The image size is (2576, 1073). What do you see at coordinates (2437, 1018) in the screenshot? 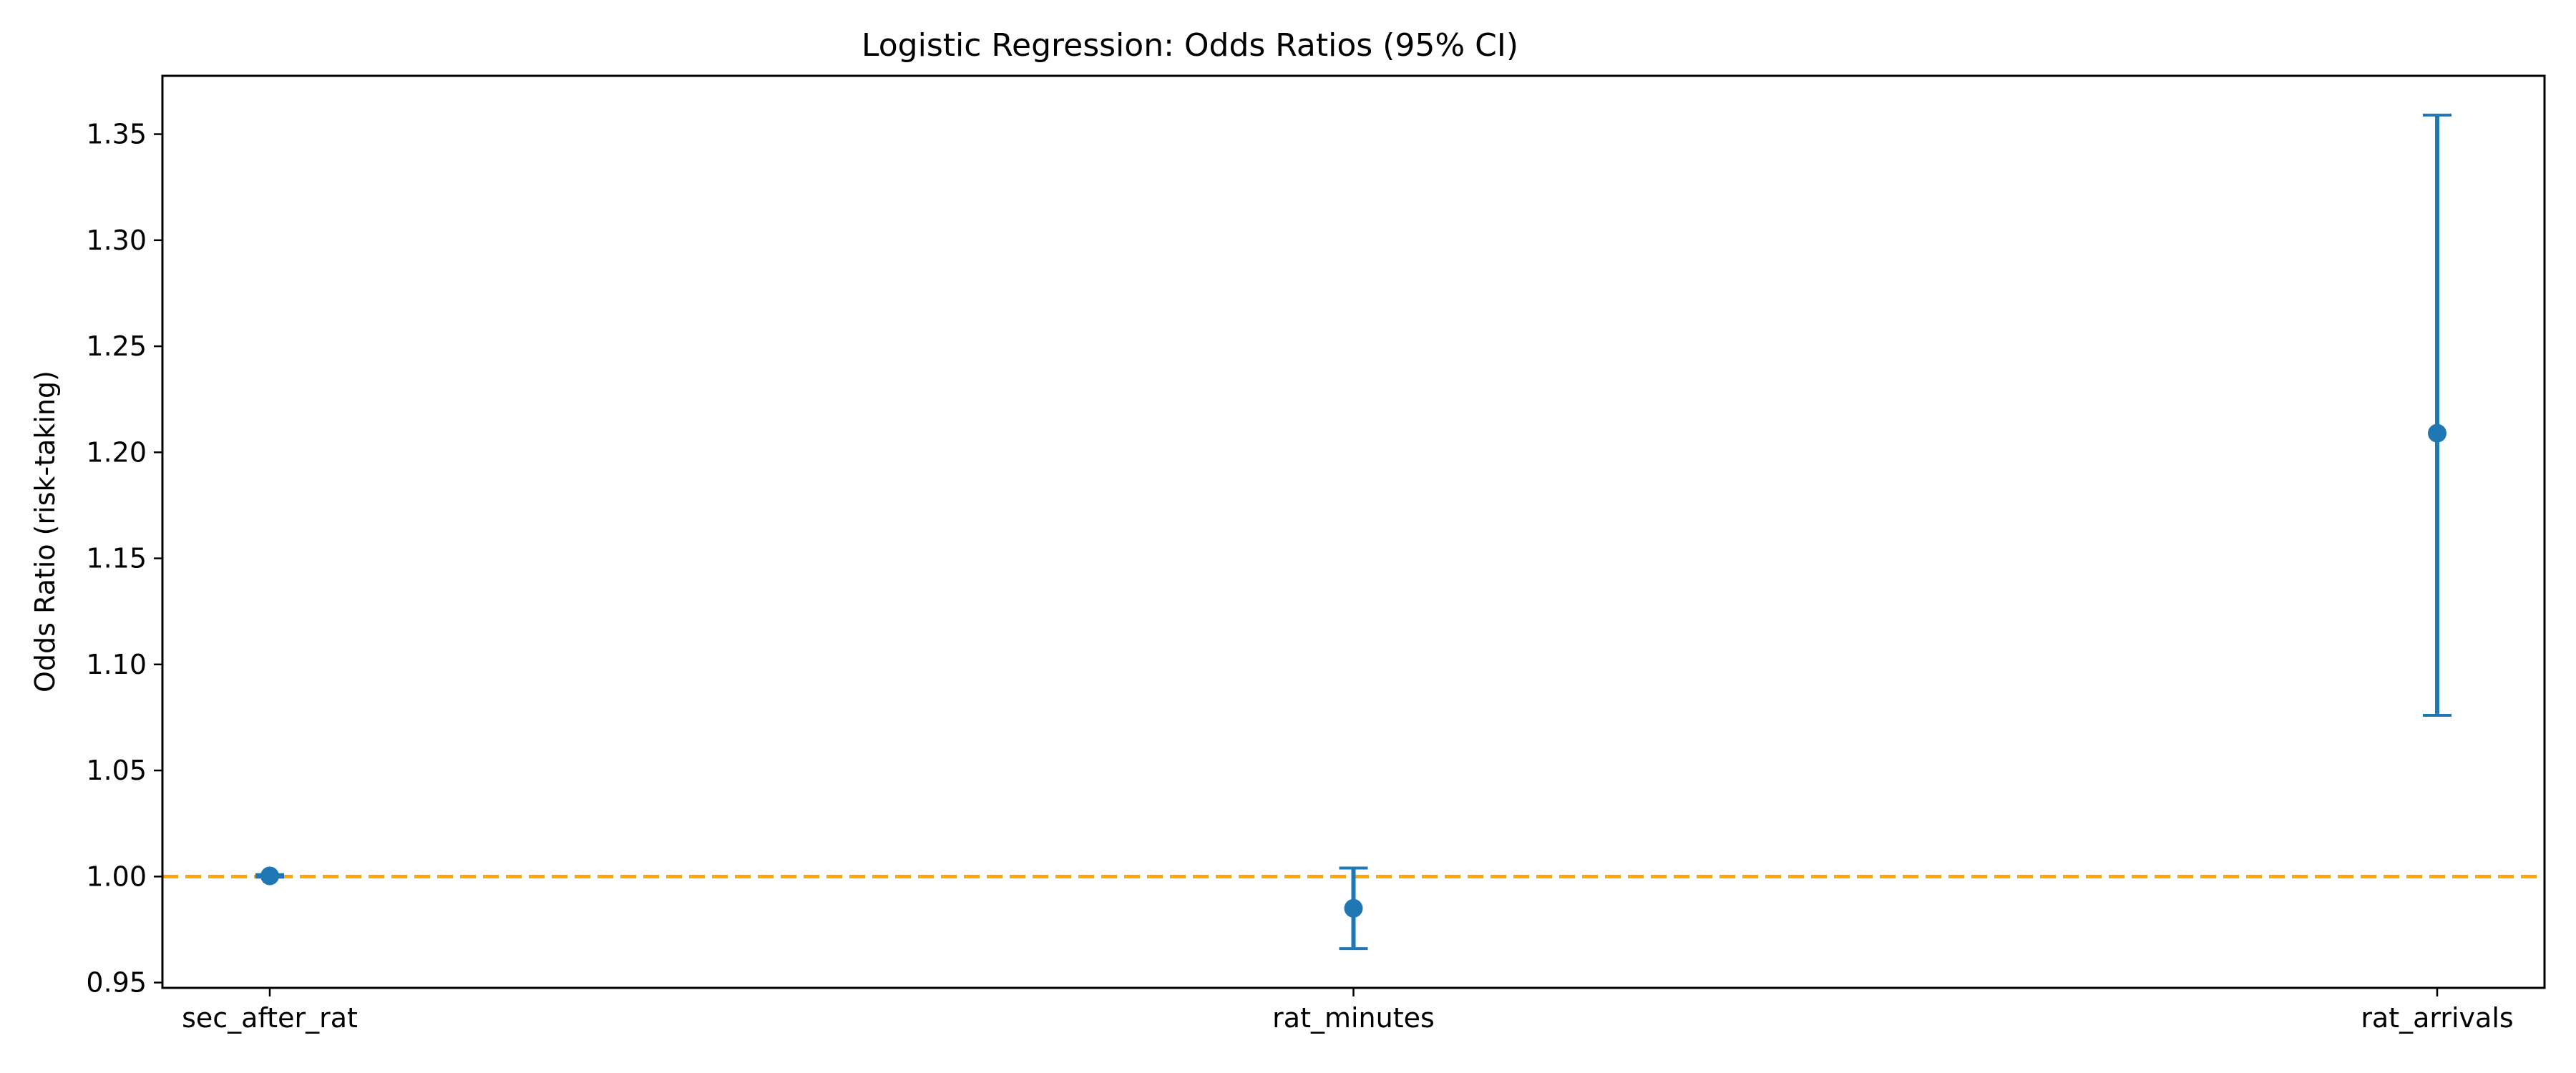
I see `x-tick-label: rat_arrivals` at bounding box center [2437, 1018].